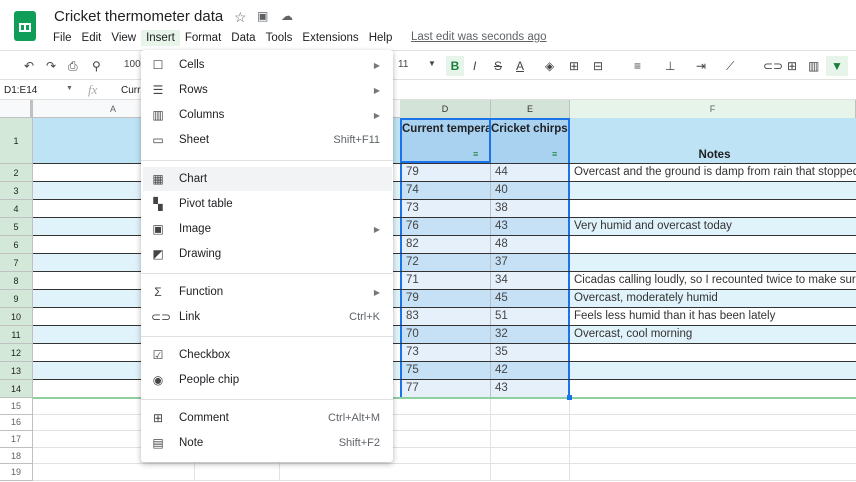  Describe the element at coordinates (21, 90) in the screenshot. I see `name-box: D1:E14` at that location.